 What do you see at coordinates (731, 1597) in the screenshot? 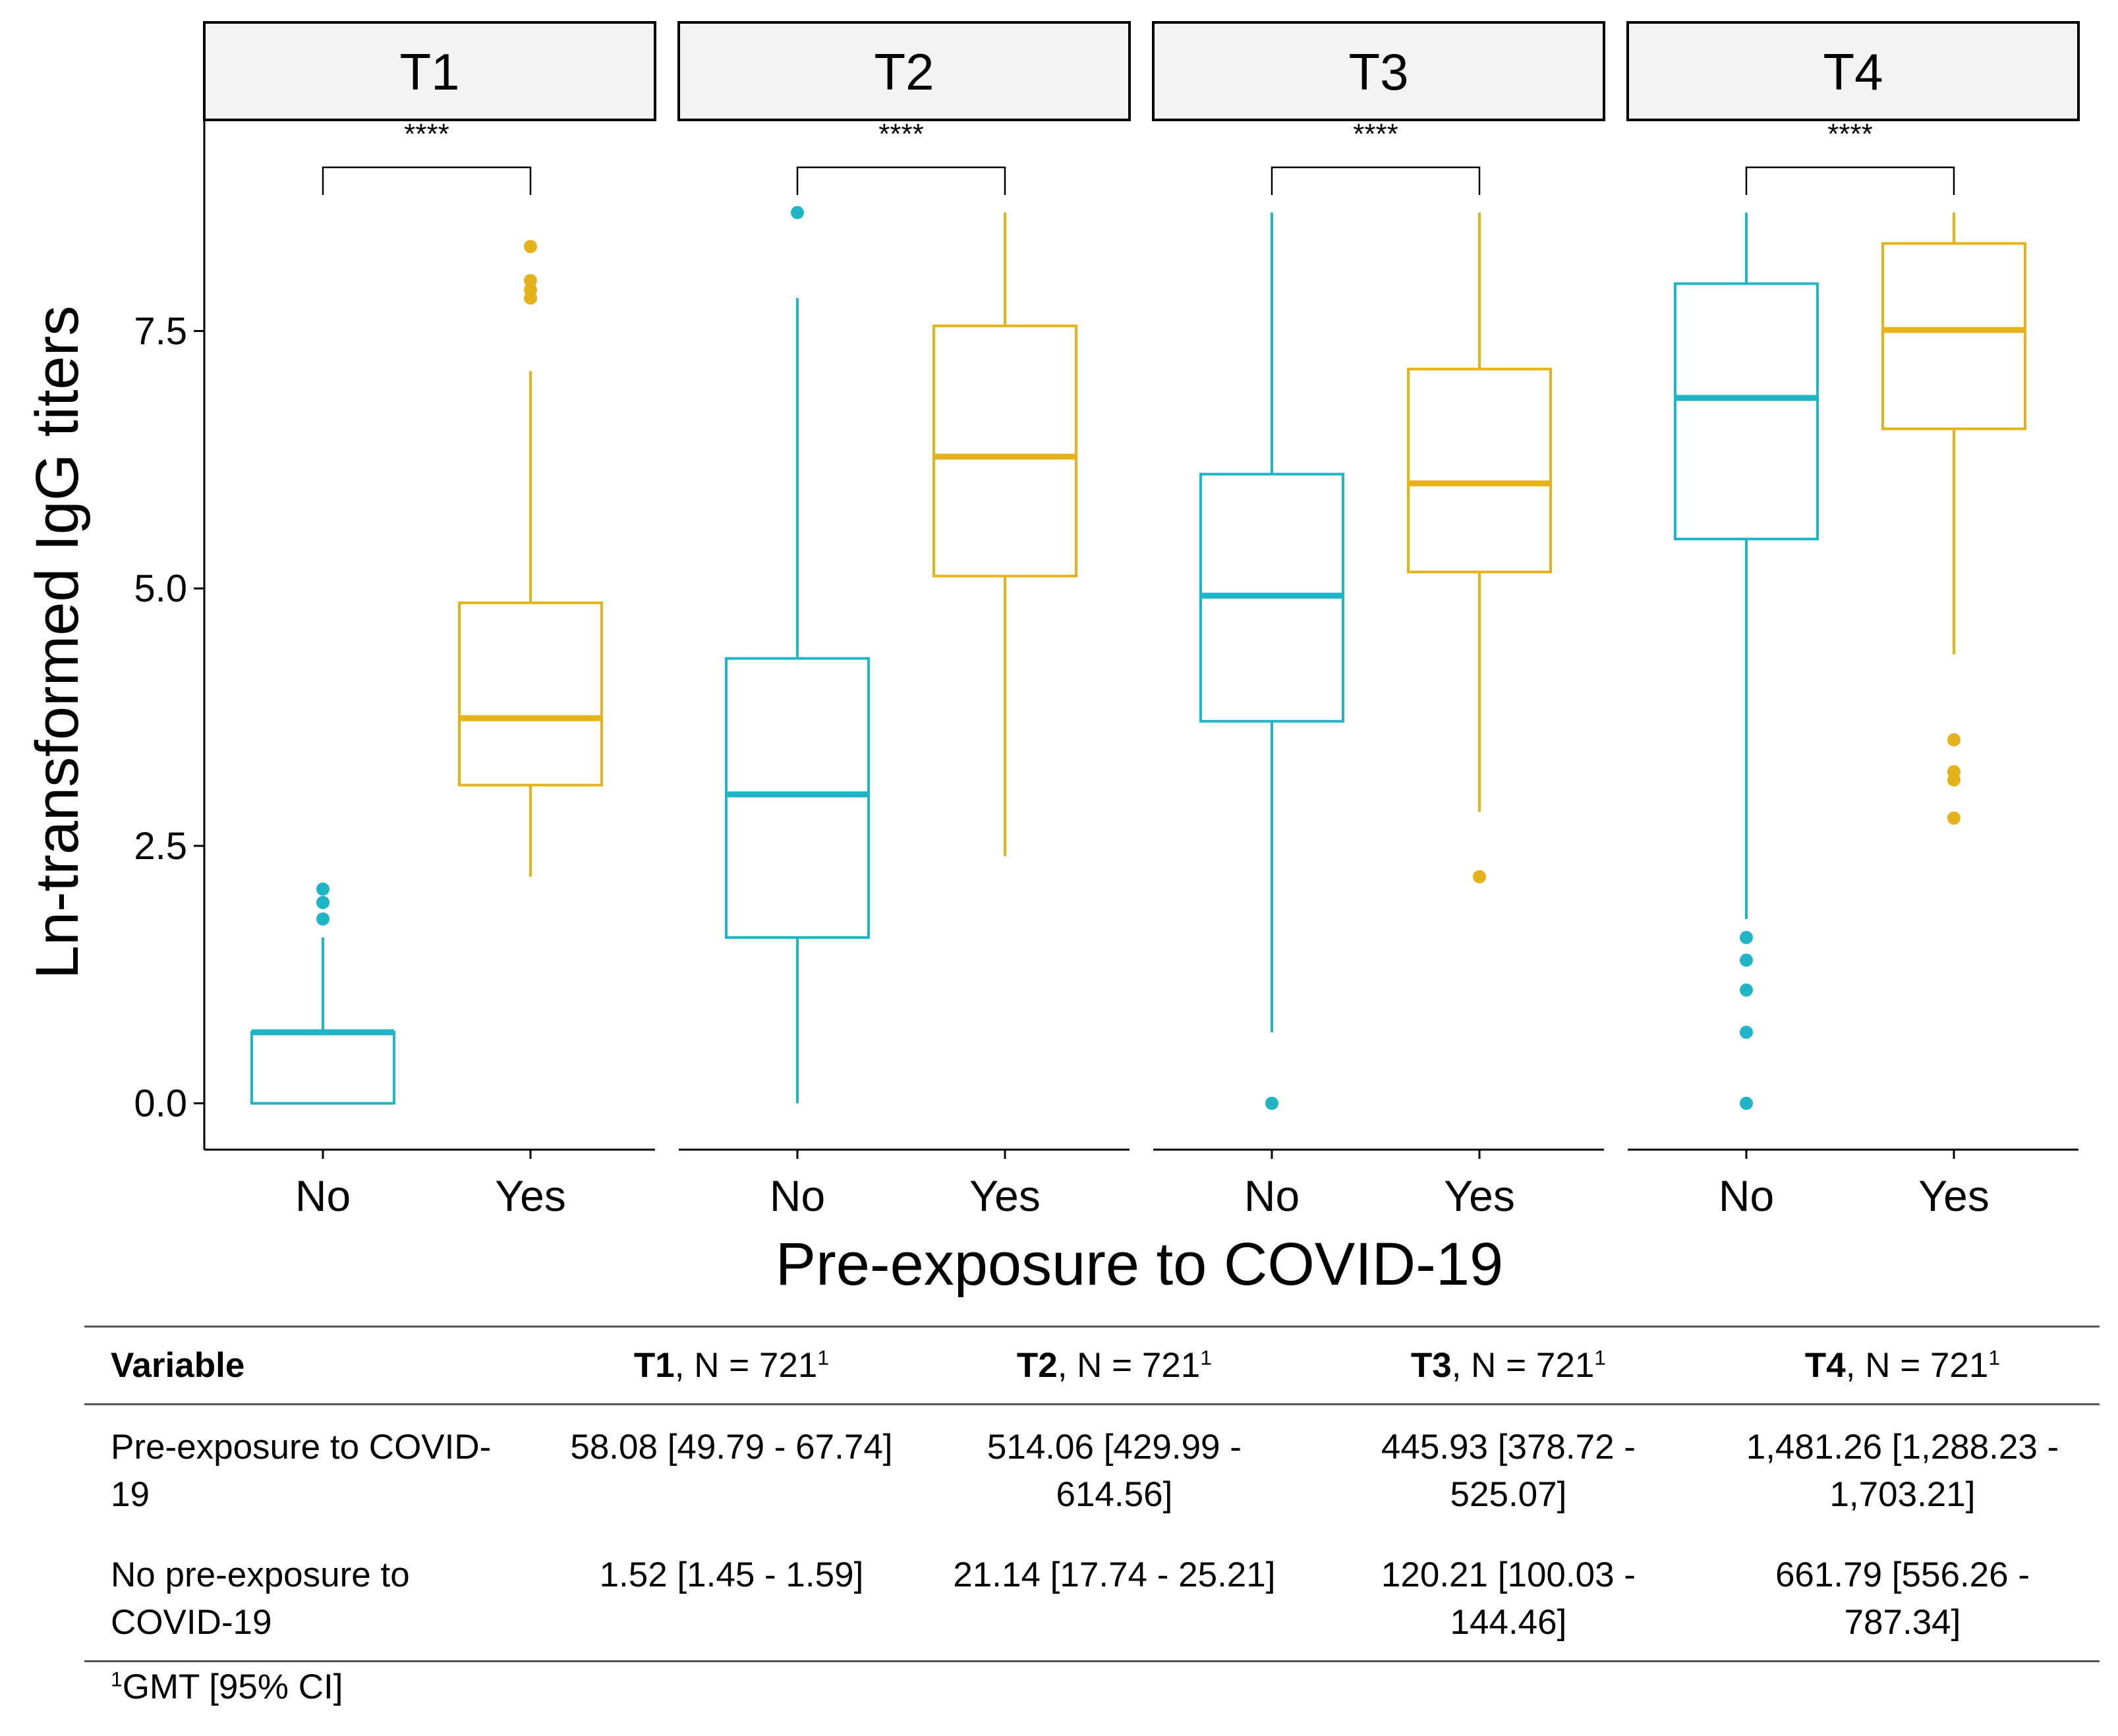
I see `table-cell: 1.52 [1.45 - 1.59]` at bounding box center [731, 1597].